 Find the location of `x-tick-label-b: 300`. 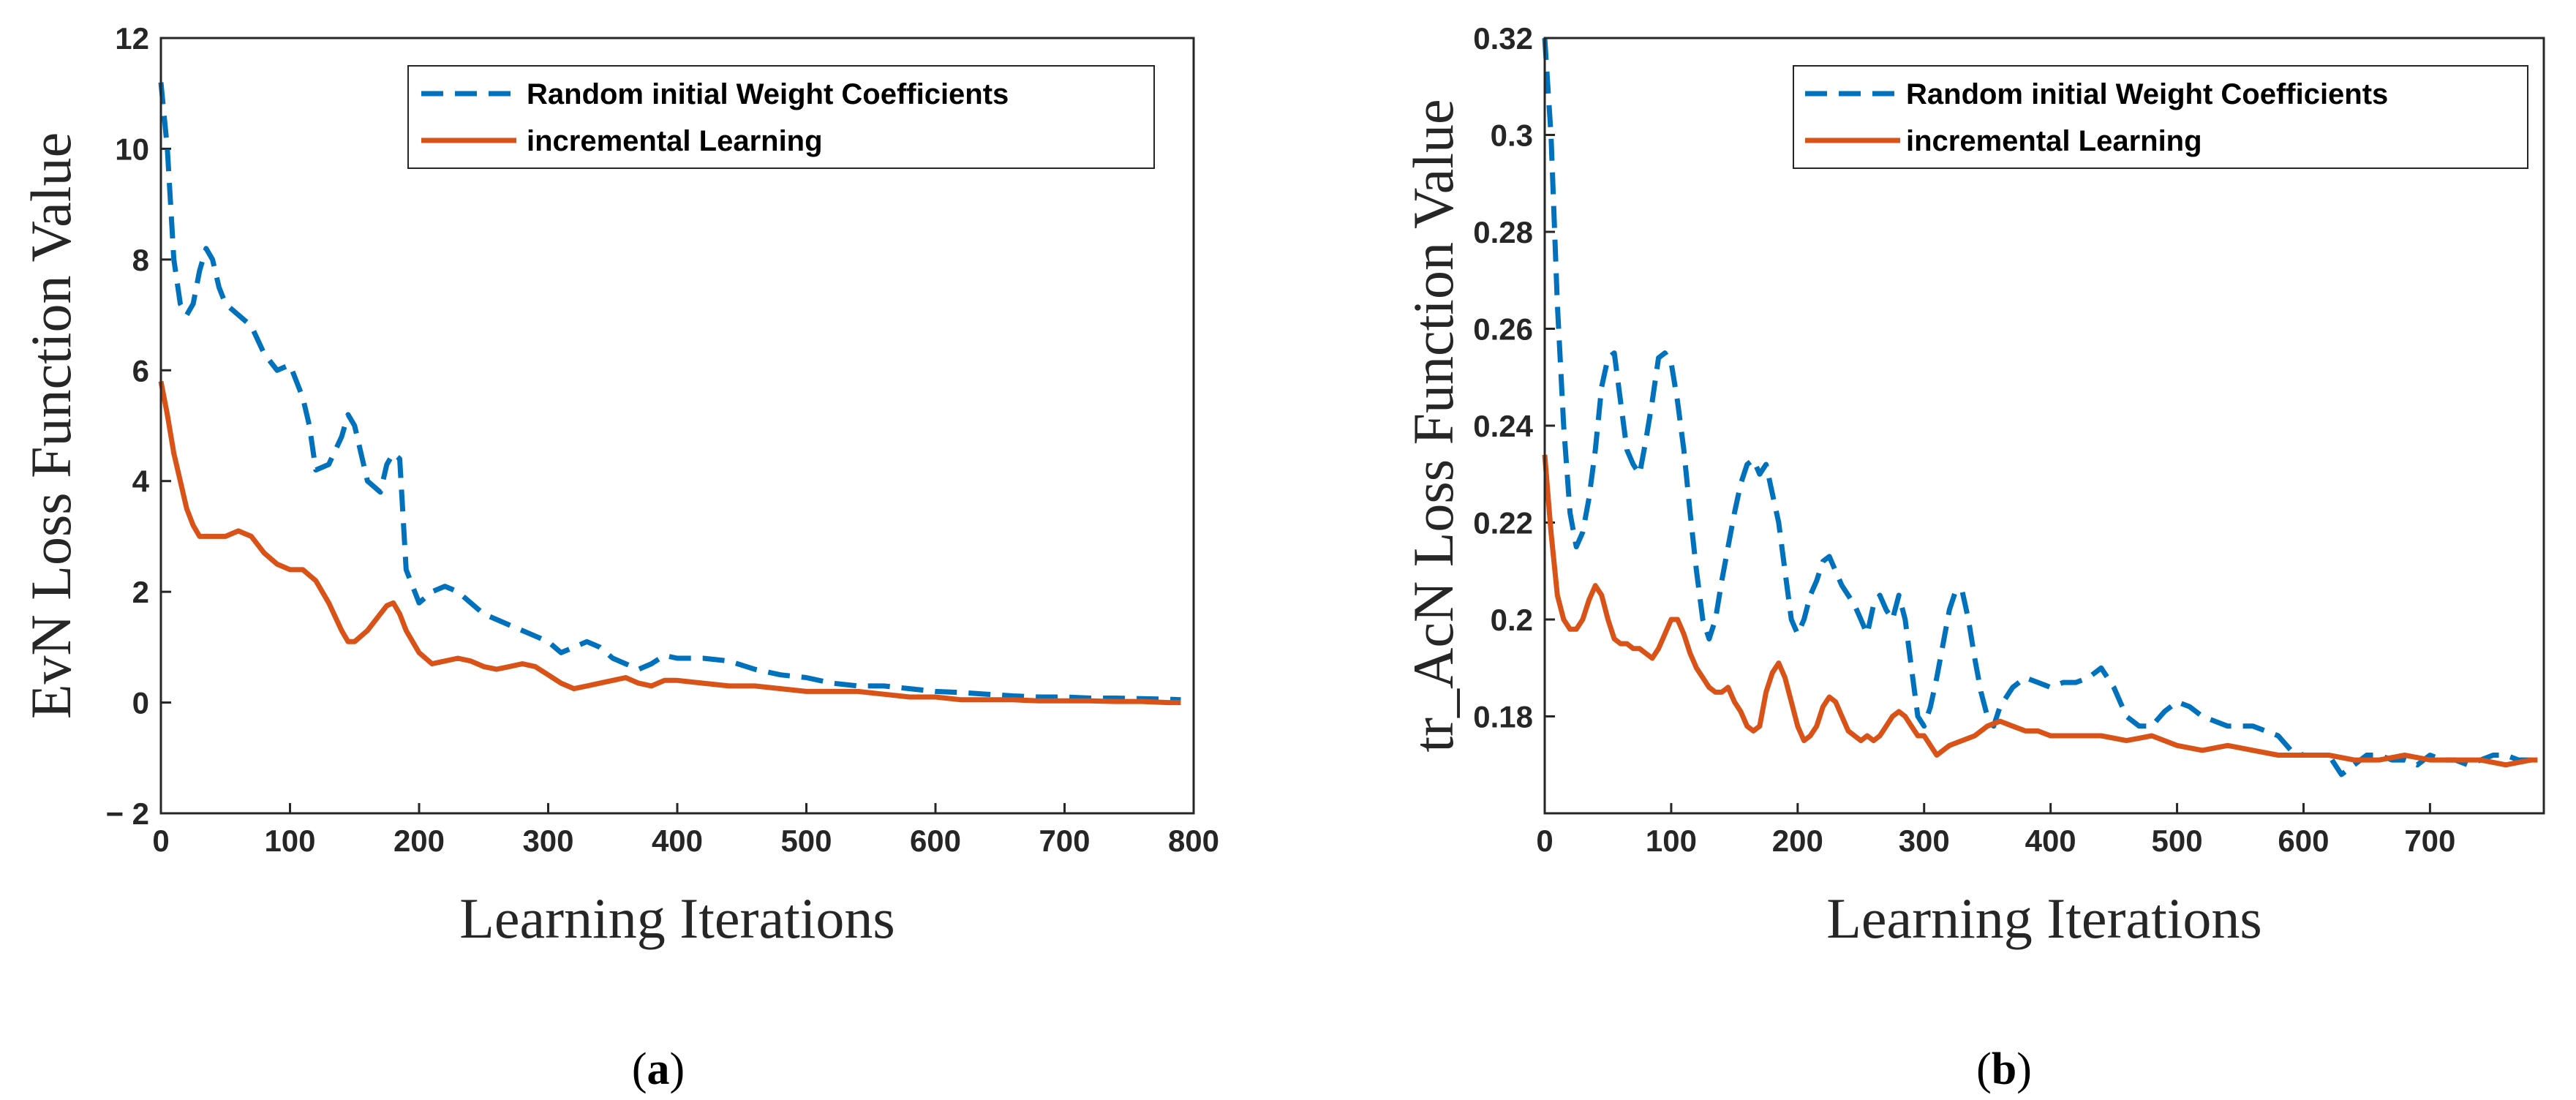

x-tick-label-b: 300 is located at coordinates (1924, 841).